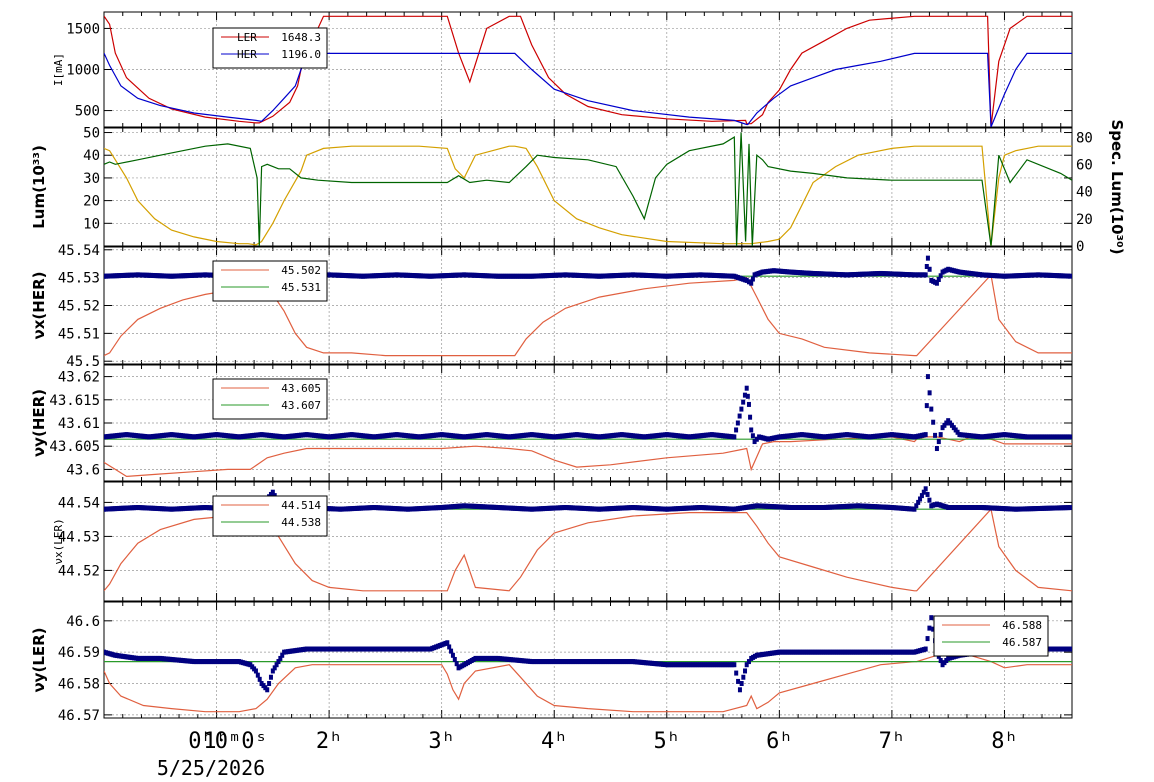  Describe the element at coordinates (79, 571) in the screenshot. I see `y-tick-label: 44.52` at that location.